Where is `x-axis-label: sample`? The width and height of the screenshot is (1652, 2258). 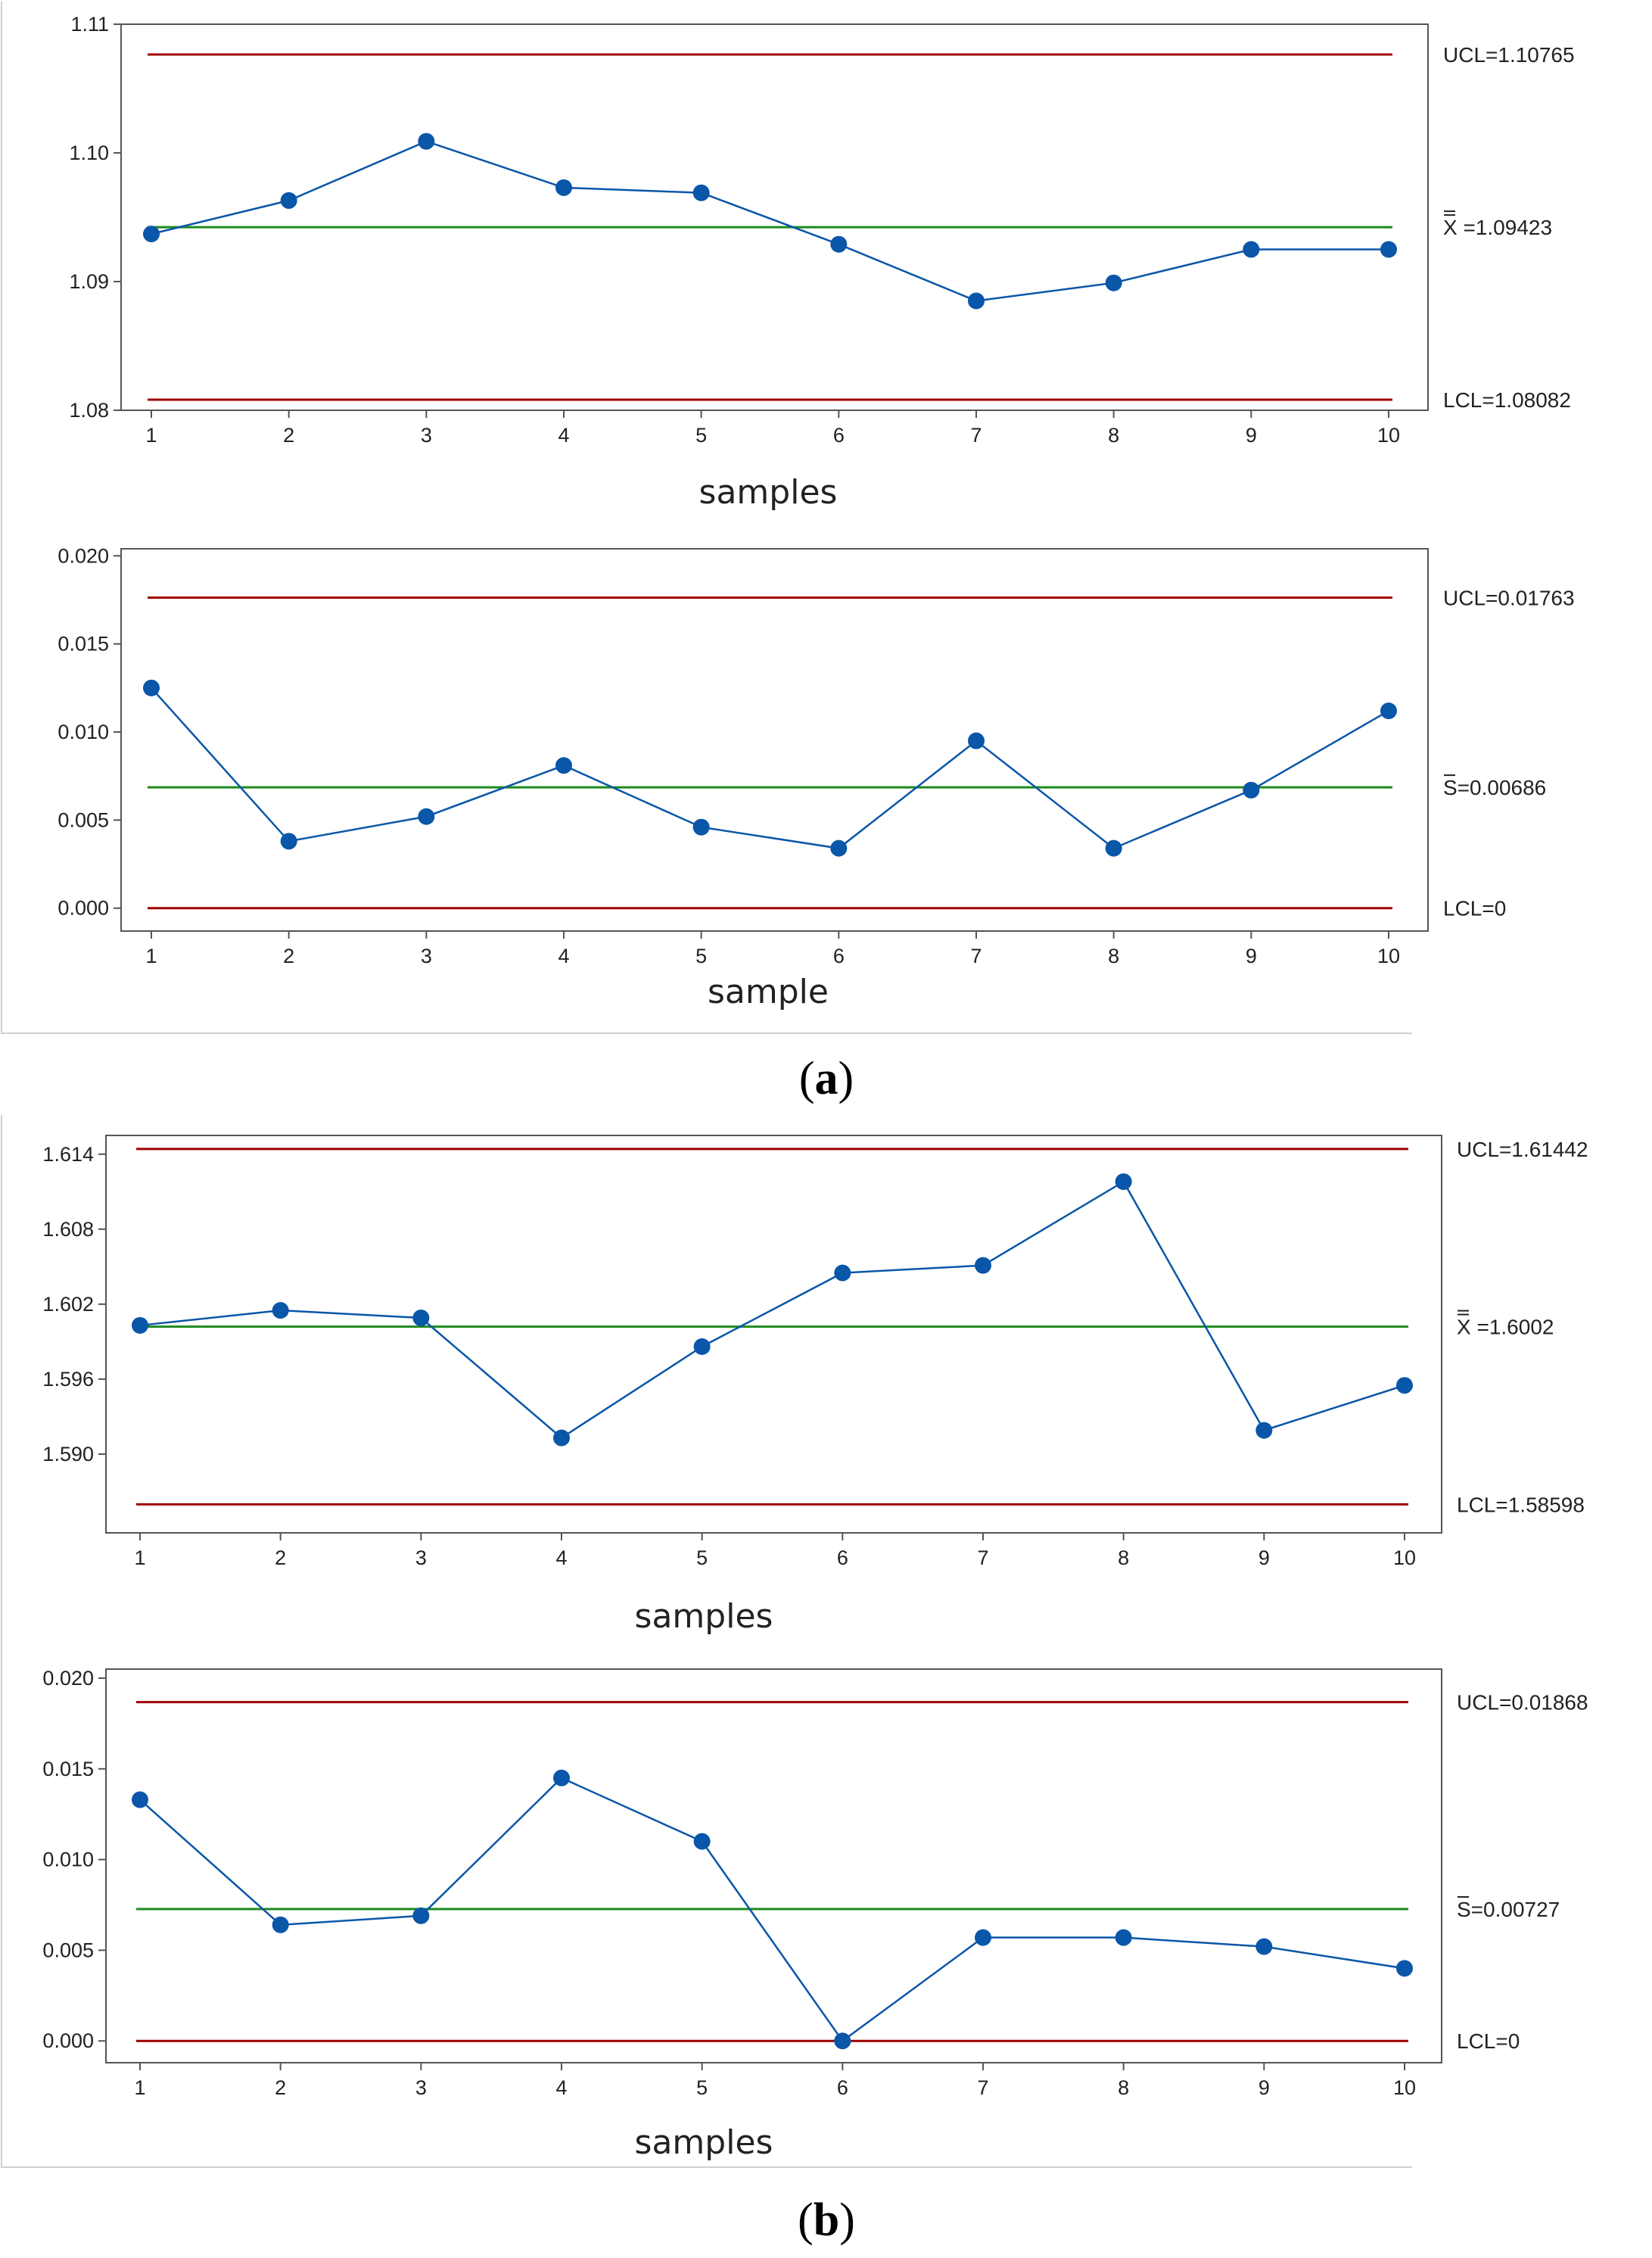 x-axis-label: sample is located at coordinates (768, 992).